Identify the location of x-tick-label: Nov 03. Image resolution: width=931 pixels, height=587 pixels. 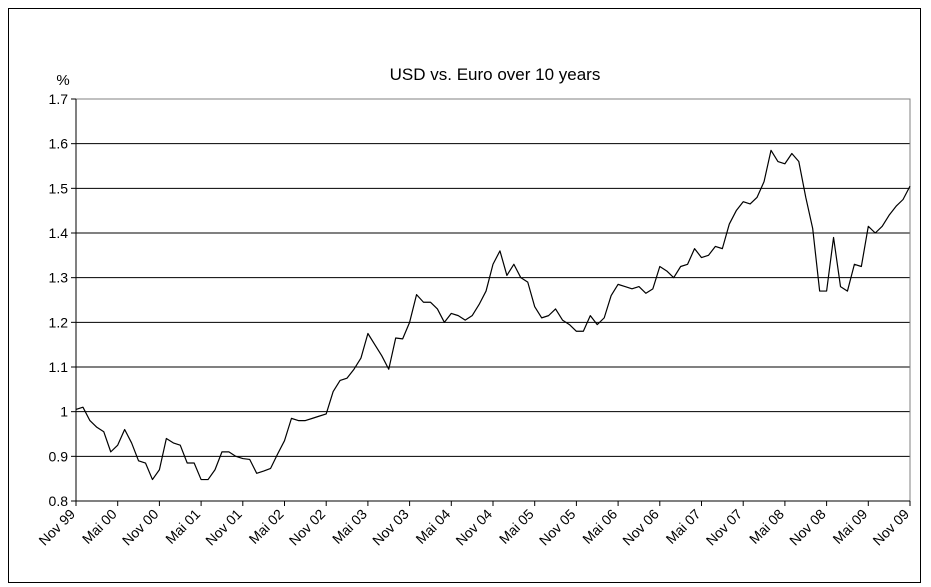
(390, 527).